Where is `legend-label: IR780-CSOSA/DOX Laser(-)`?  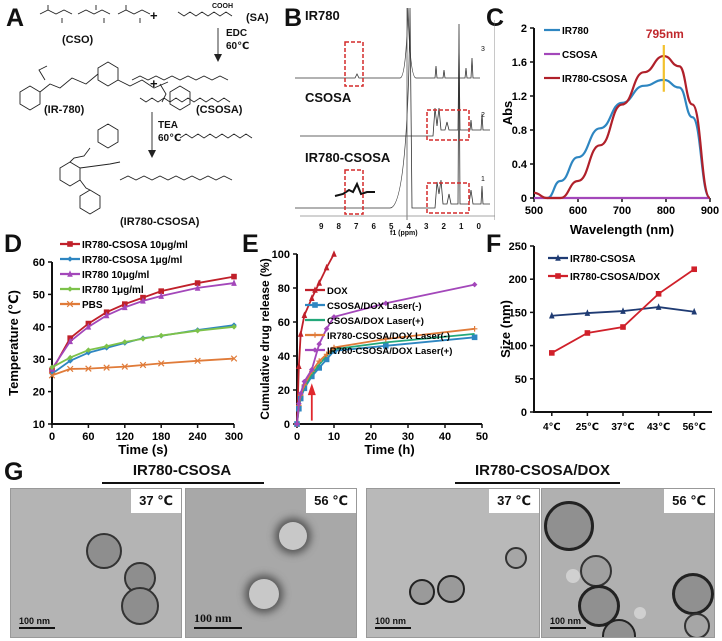 legend-label: IR780-CSOSA/DOX Laser(-) is located at coordinates (388, 336).